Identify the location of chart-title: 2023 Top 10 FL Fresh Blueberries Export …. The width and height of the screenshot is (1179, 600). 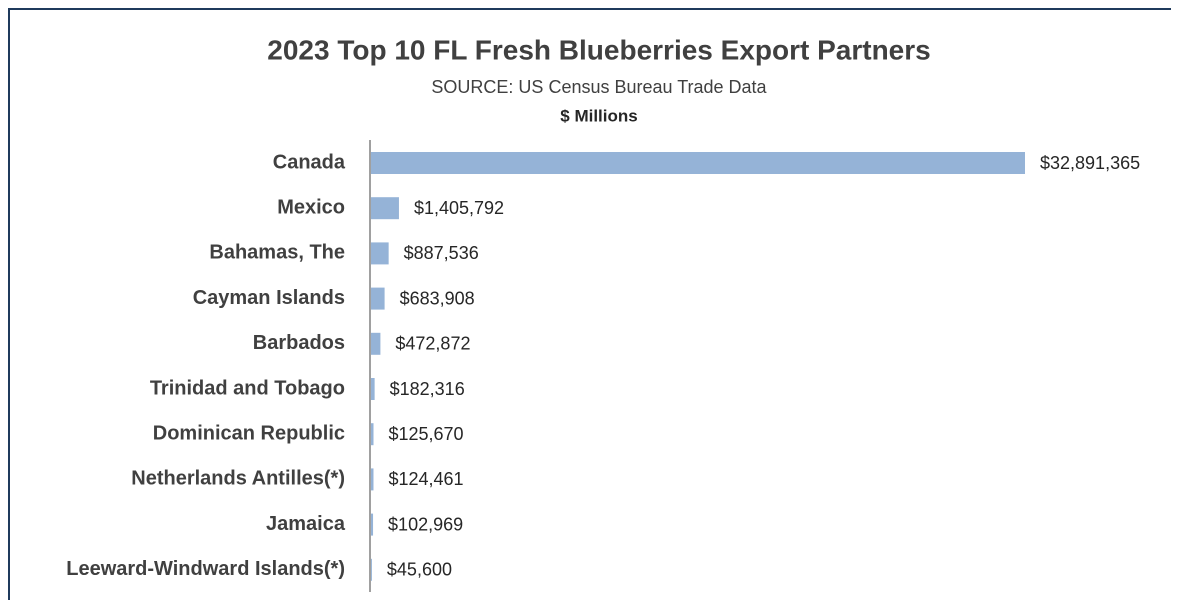
(598, 49).